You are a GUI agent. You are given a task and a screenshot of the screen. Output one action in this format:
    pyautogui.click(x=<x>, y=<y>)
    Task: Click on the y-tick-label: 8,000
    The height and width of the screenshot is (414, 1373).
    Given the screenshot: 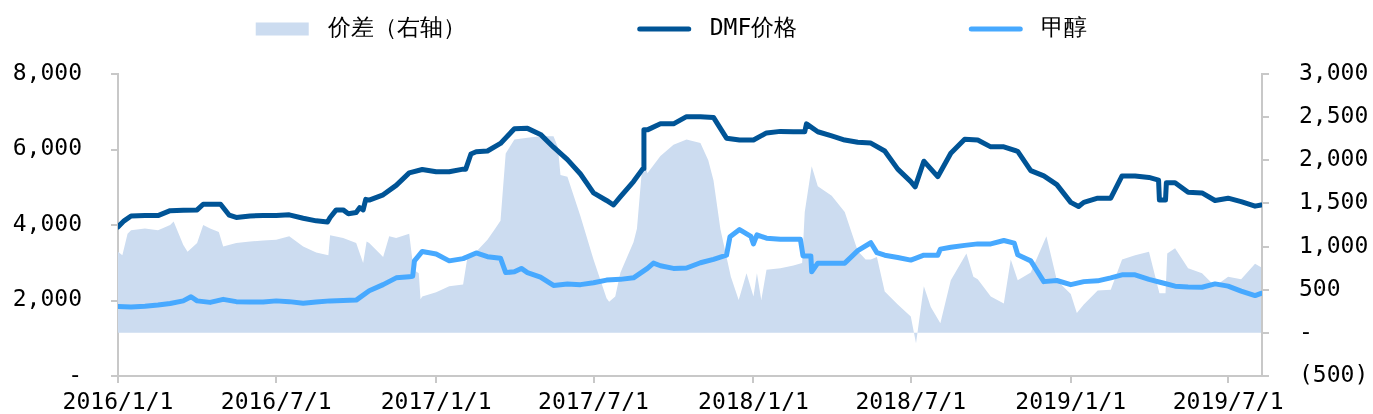 What is the action you would take?
    pyautogui.click(x=47, y=71)
    